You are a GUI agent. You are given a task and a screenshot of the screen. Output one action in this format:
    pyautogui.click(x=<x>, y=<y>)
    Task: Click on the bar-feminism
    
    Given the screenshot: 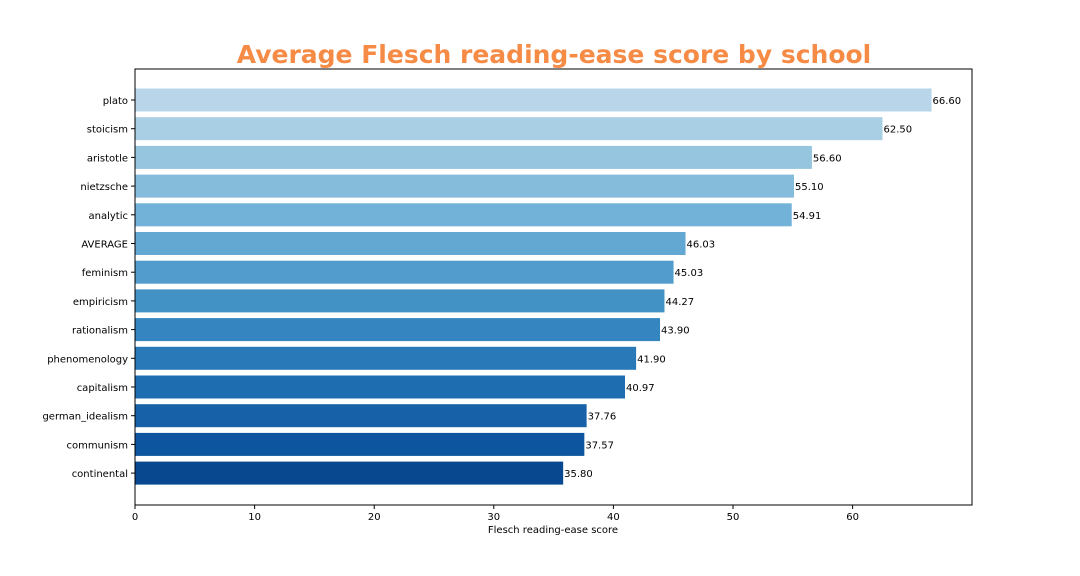 What is the action you would take?
    pyautogui.click(x=404, y=272)
    